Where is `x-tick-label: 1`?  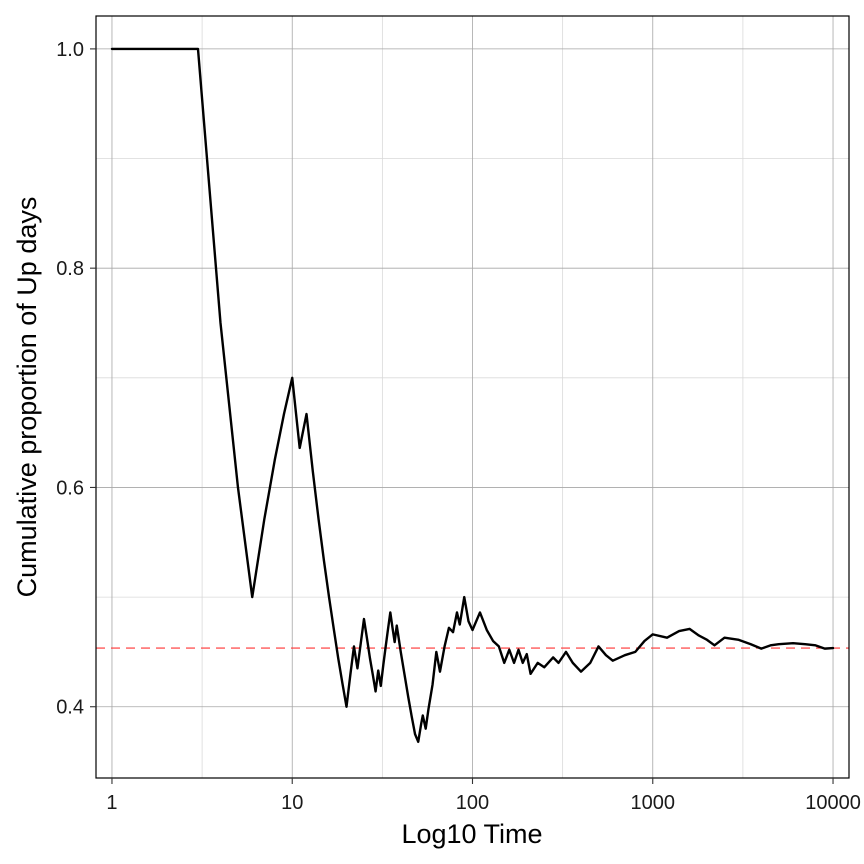 x-tick-label: 1 is located at coordinates (111, 803).